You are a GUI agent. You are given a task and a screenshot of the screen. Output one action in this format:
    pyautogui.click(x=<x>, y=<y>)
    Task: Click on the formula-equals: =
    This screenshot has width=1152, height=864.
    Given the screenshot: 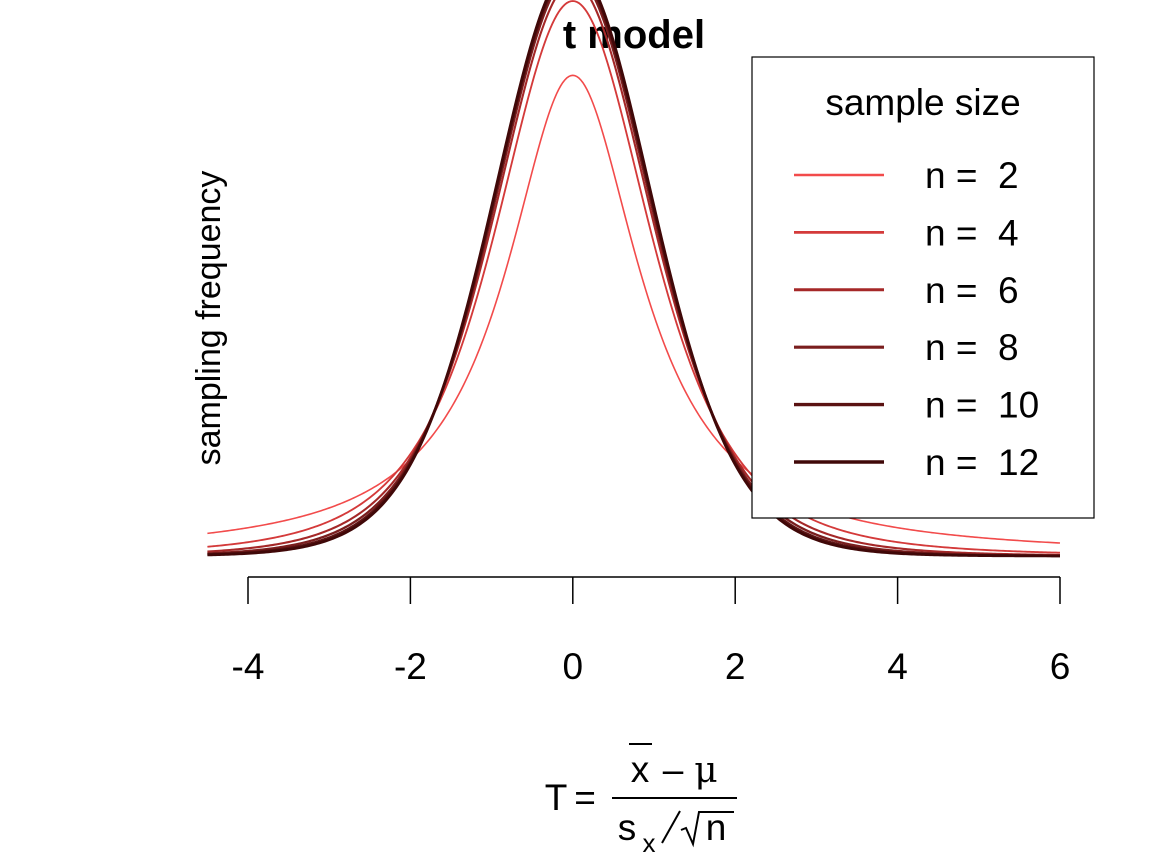 What is the action you would take?
    pyautogui.click(x=585, y=797)
    